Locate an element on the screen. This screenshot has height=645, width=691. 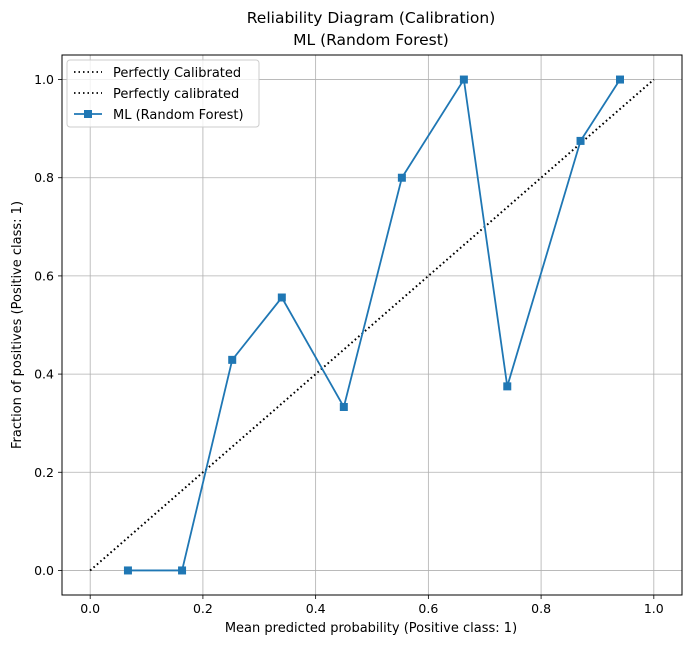
x-tick-label: 0.2 is located at coordinates (203, 608).